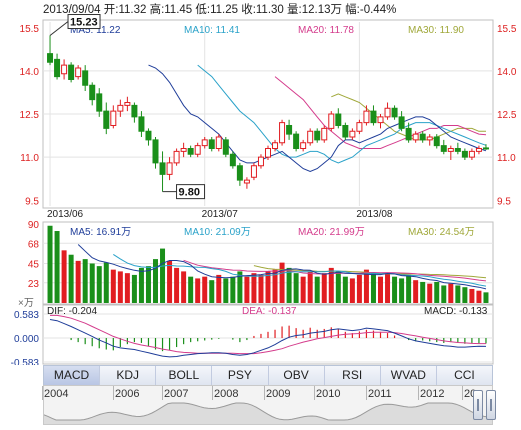  Describe the element at coordinates (464, 375) in the screenshot. I see `tab-cci: CCI` at that location.